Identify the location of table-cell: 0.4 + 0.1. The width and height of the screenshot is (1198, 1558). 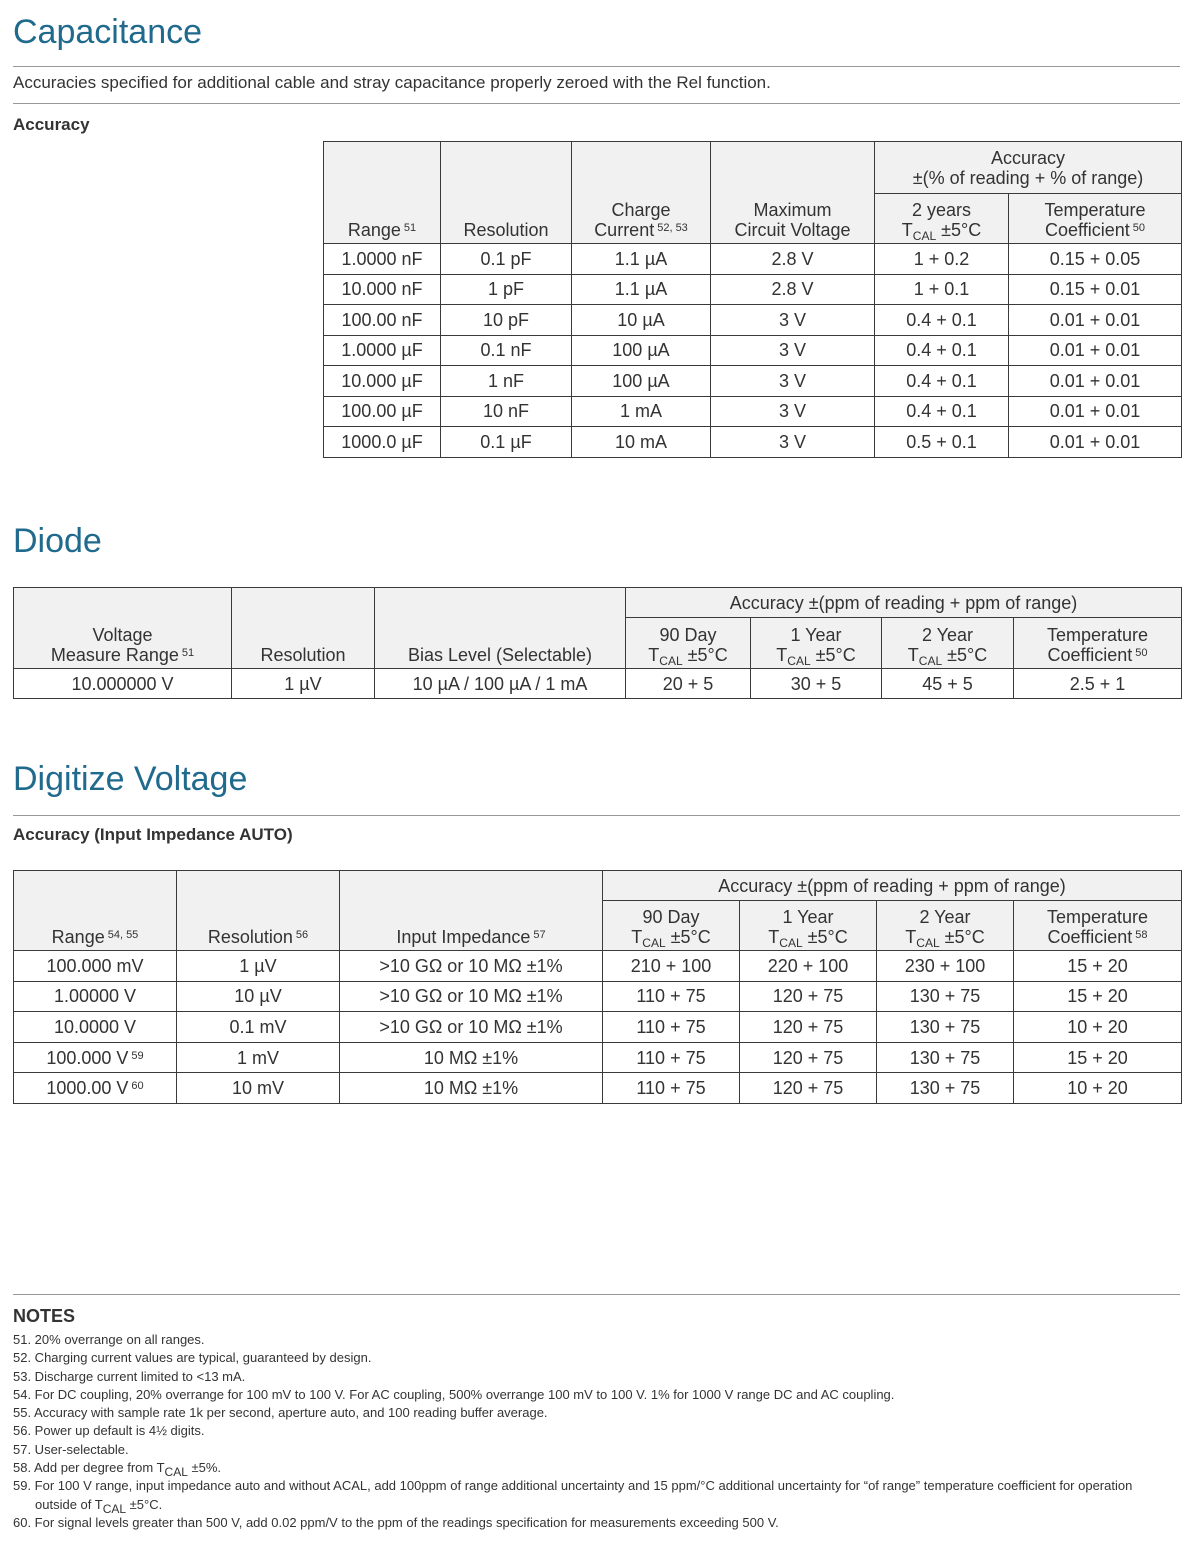
(941, 320).